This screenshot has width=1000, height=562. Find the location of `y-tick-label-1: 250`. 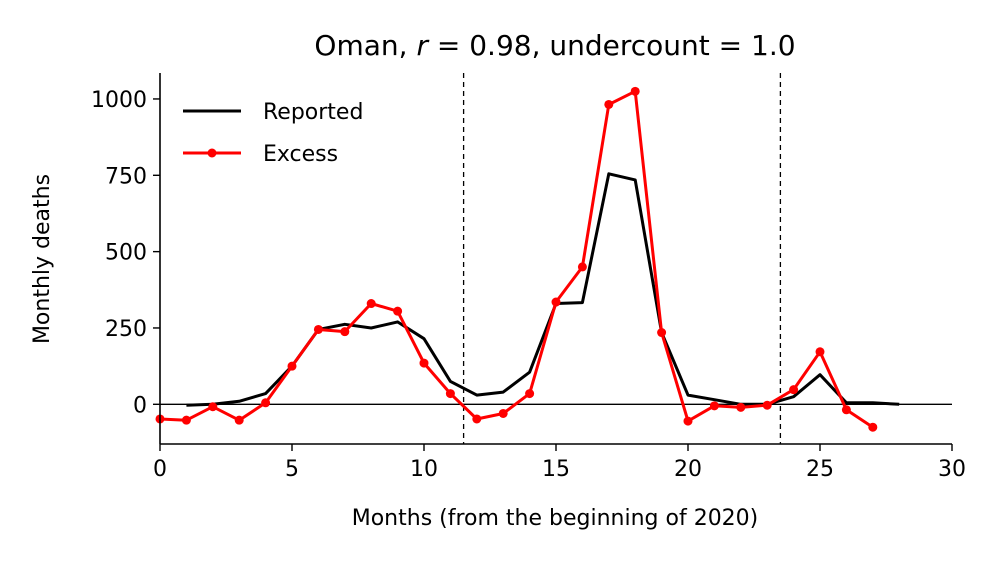

y-tick-label-1: 250 is located at coordinates (126, 329).